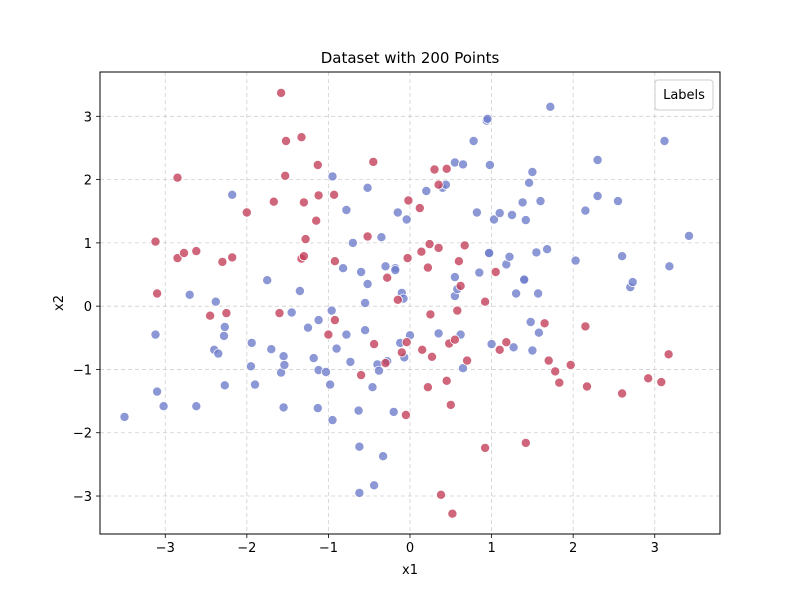 This screenshot has width=800, height=600. I want to click on x-tick-label: −3, so click(165, 548).